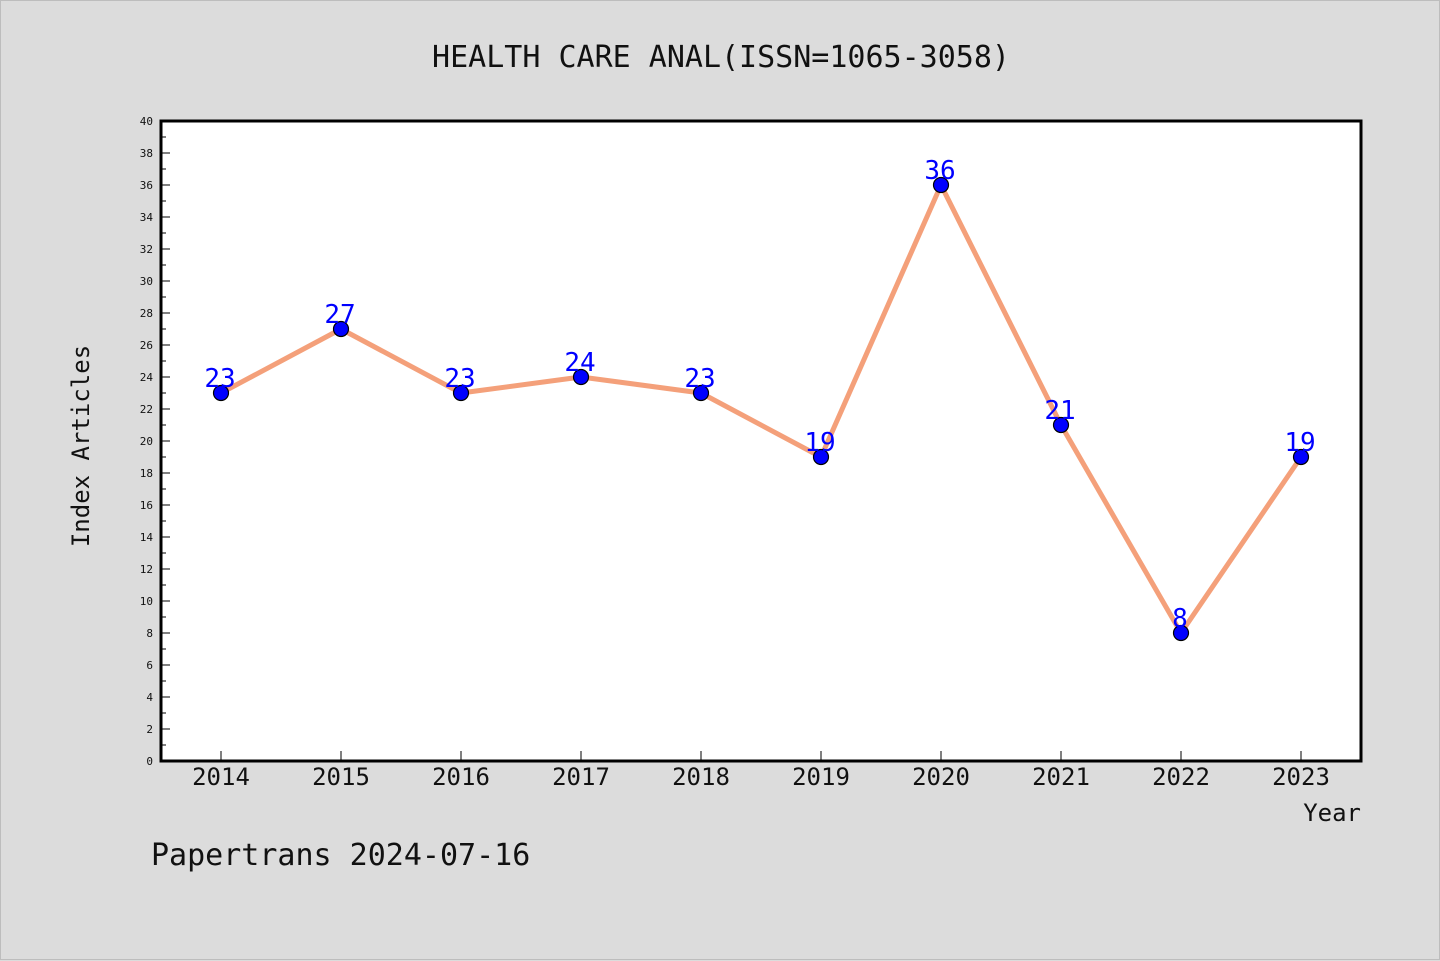 The height and width of the screenshot is (961, 1440). Describe the element at coordinates (149, 729) in the screenshot. I see `y-tick-label: 2` at that location.